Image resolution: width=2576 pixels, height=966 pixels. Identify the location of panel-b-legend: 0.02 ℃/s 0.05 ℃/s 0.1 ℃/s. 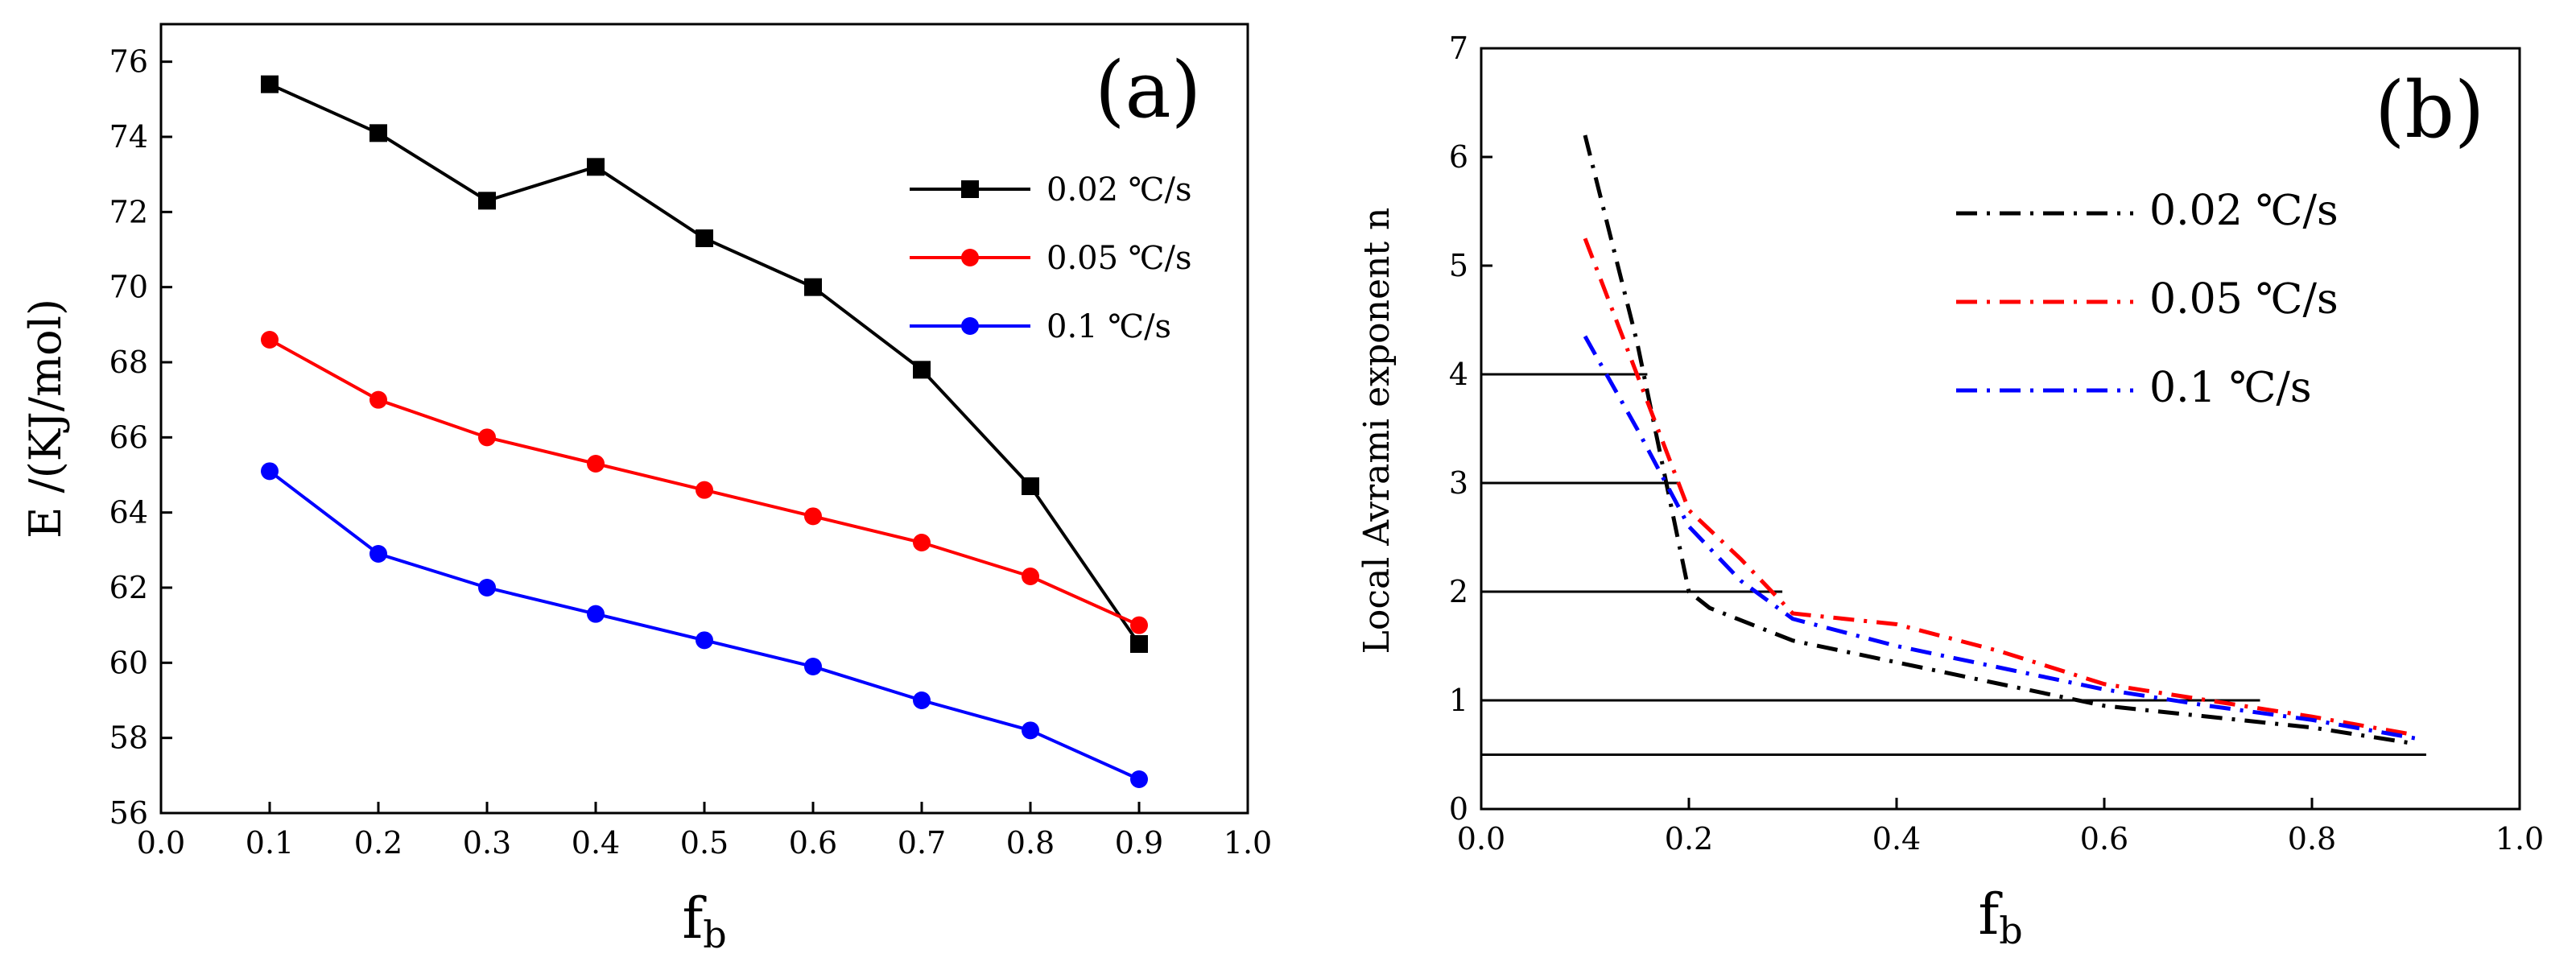
(2147, 299).